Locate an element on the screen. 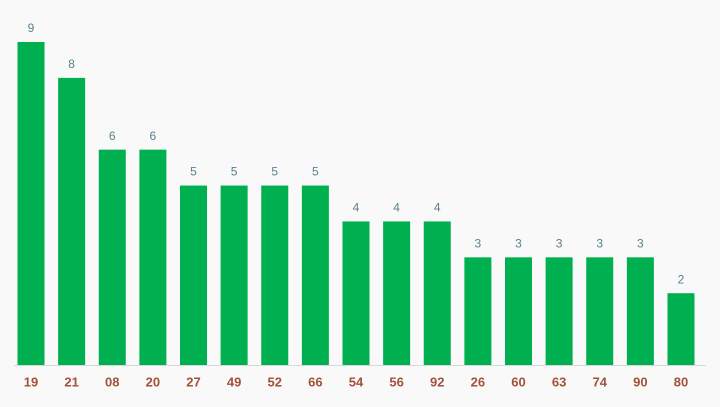 The height and width of the screenshot is (407, 720). x-tick-label: 52 is located at coordinates (275, 381).